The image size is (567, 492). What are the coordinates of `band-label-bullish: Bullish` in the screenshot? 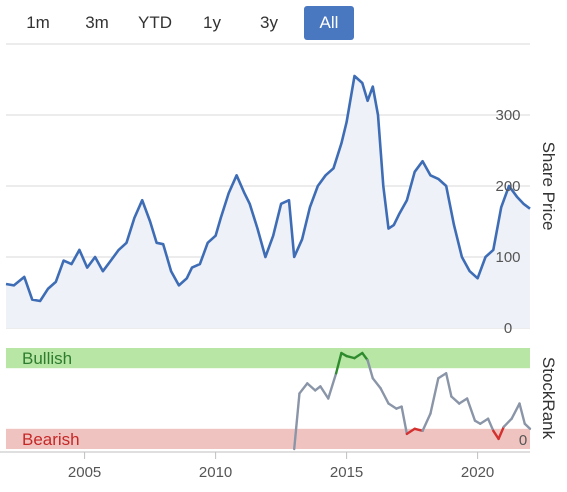 It's located at (47, 358).